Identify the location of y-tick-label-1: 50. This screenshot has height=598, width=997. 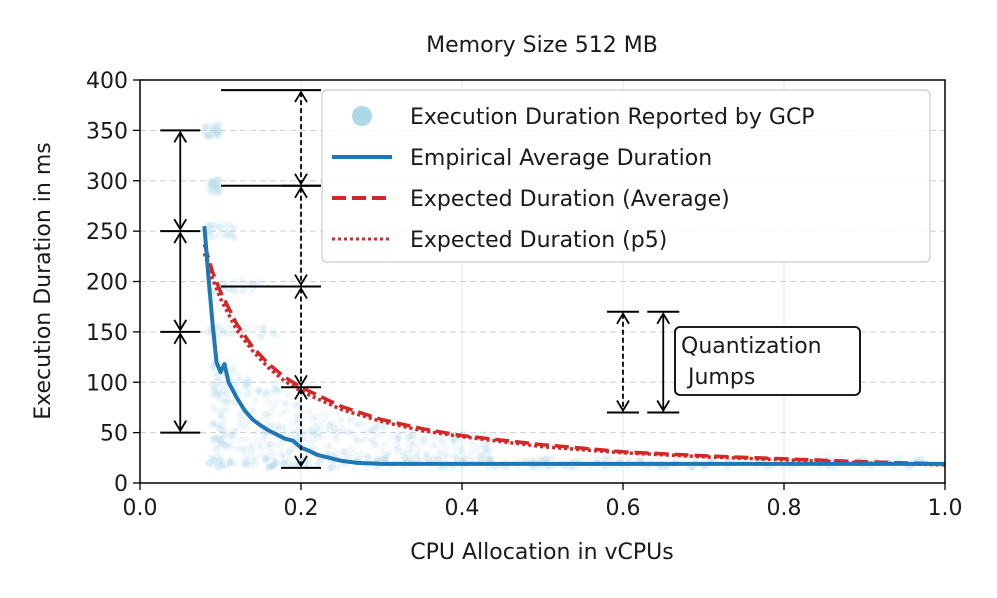
(114, 434).